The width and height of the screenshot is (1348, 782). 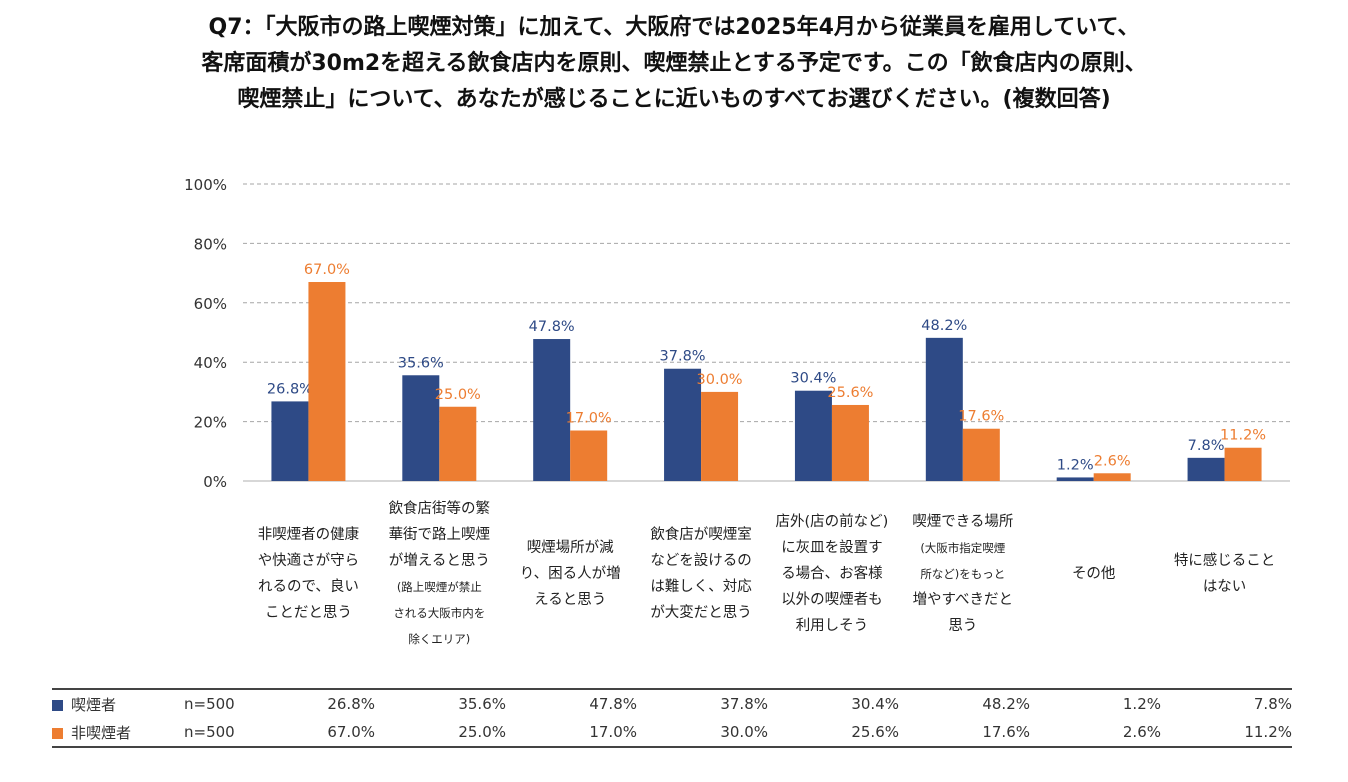 What do you see at coordinates (290, 389) in the screenshot?
I see `data-label-smoker: 26.8%` at bounding box center [290, 389].